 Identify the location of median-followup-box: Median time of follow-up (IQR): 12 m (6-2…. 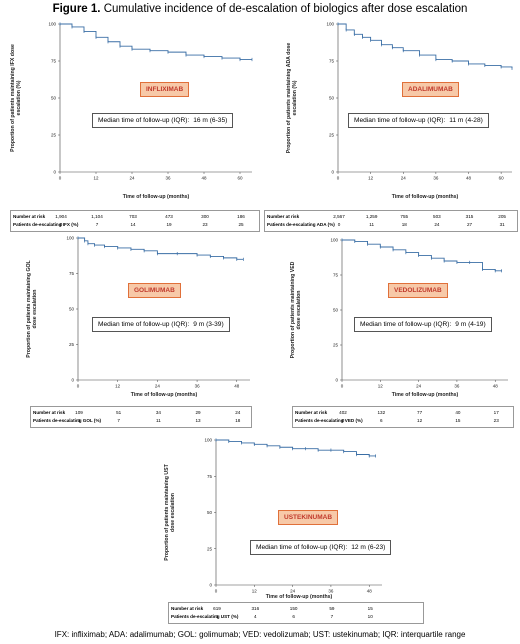
(321, 547).